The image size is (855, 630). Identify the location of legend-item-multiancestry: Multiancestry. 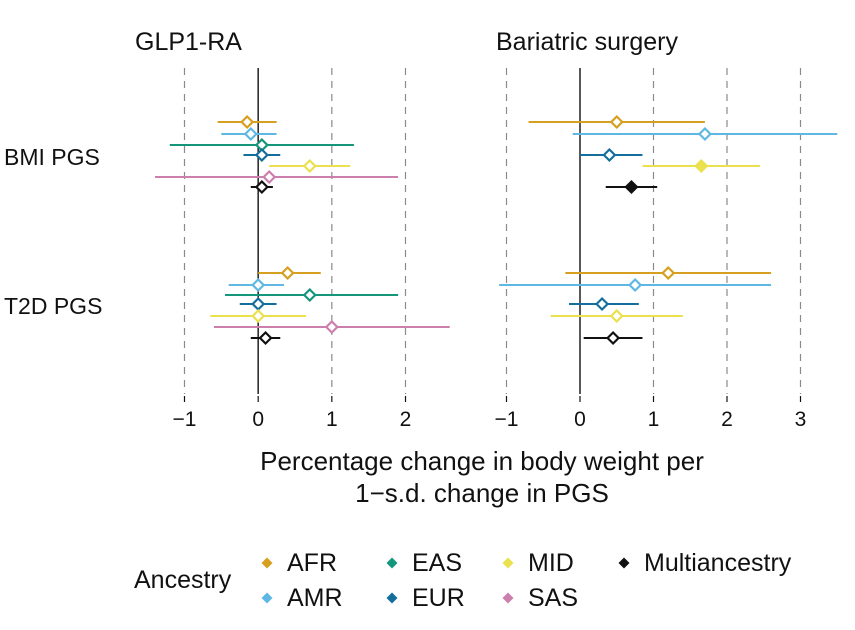
(705, 563).